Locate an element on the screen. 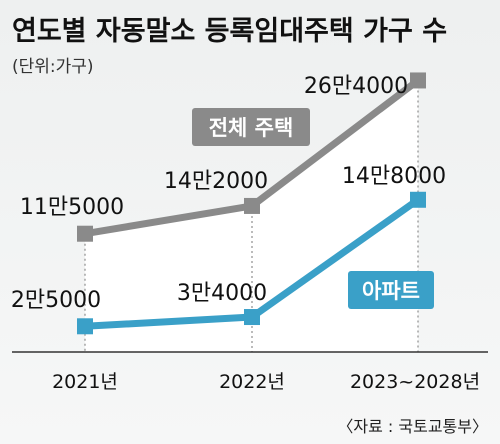 This screenshot has height=444, width=500. legend-badge-apartment is located at coordinates (391, 290).